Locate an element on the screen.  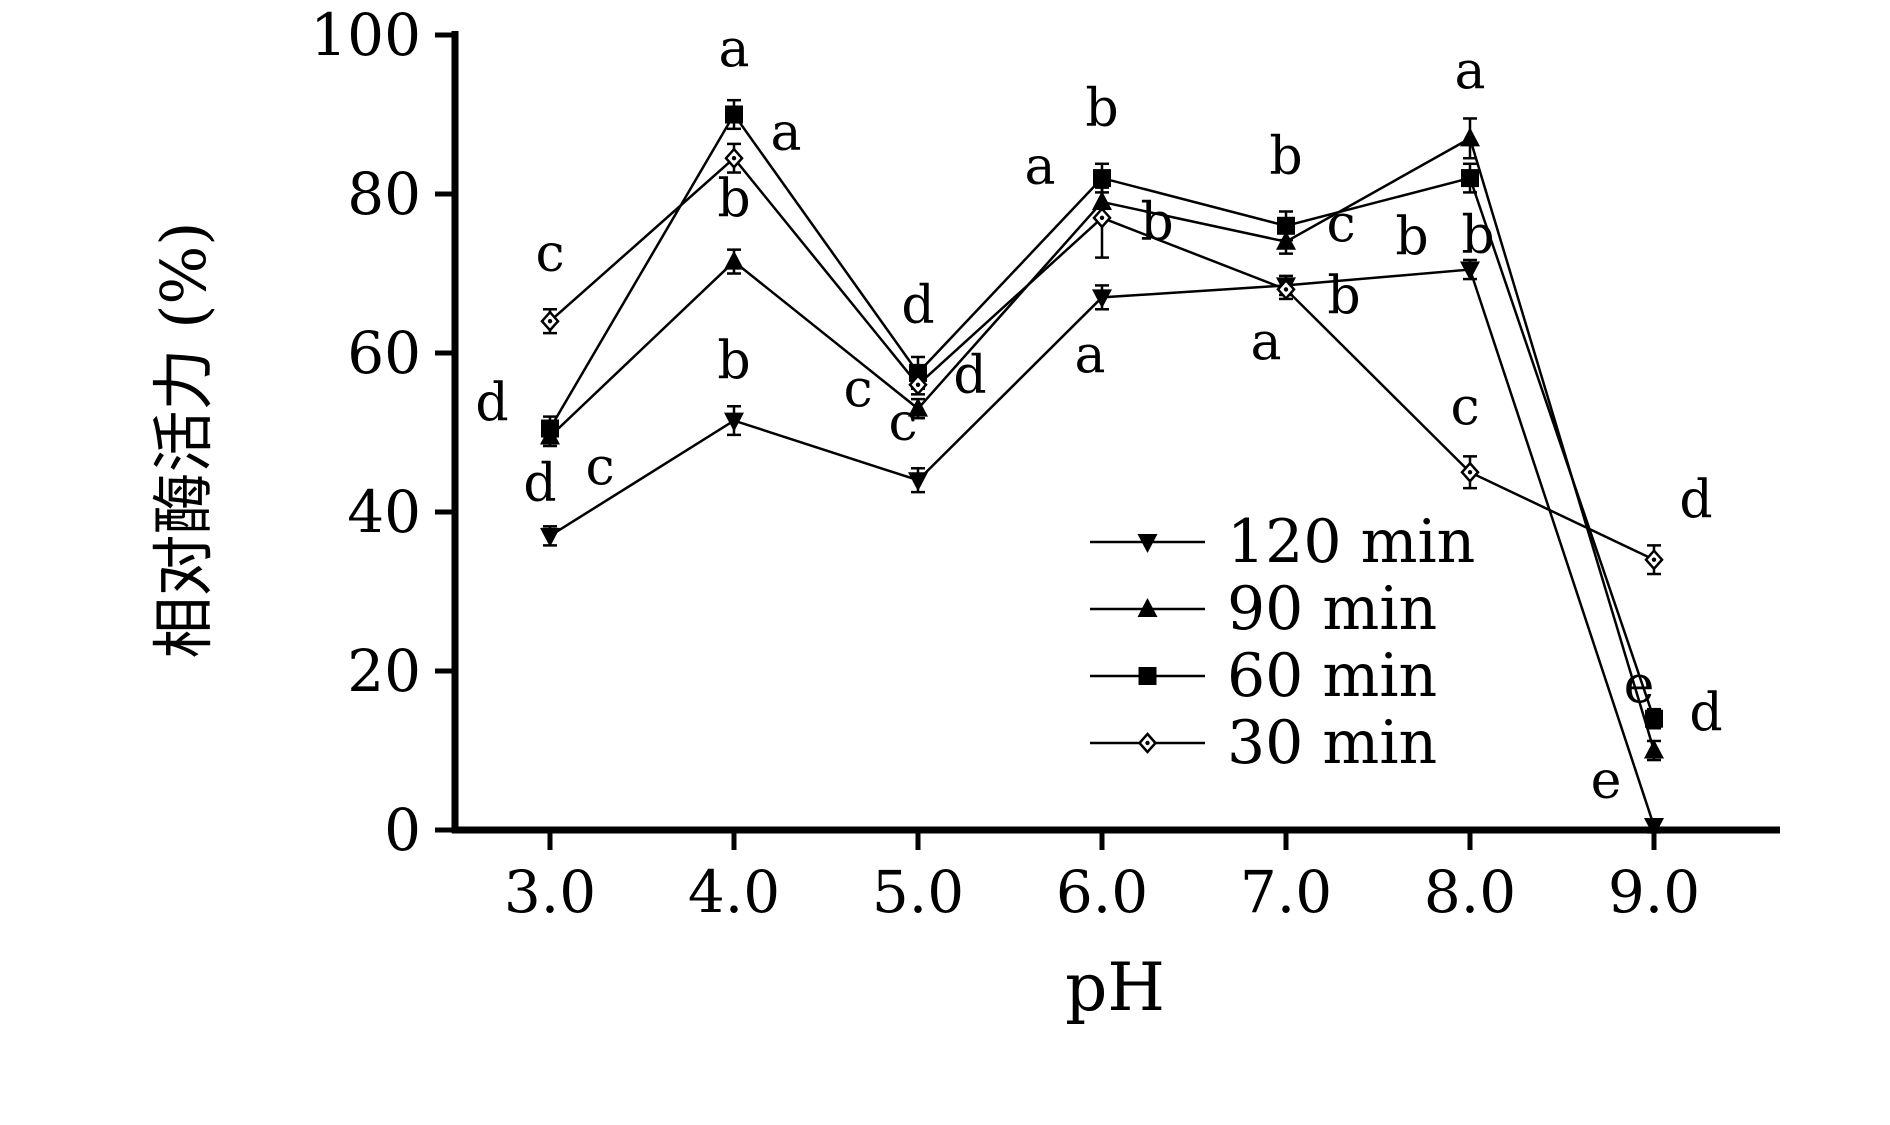
legend-marker-90-min is located at coordinates (1147, 607).